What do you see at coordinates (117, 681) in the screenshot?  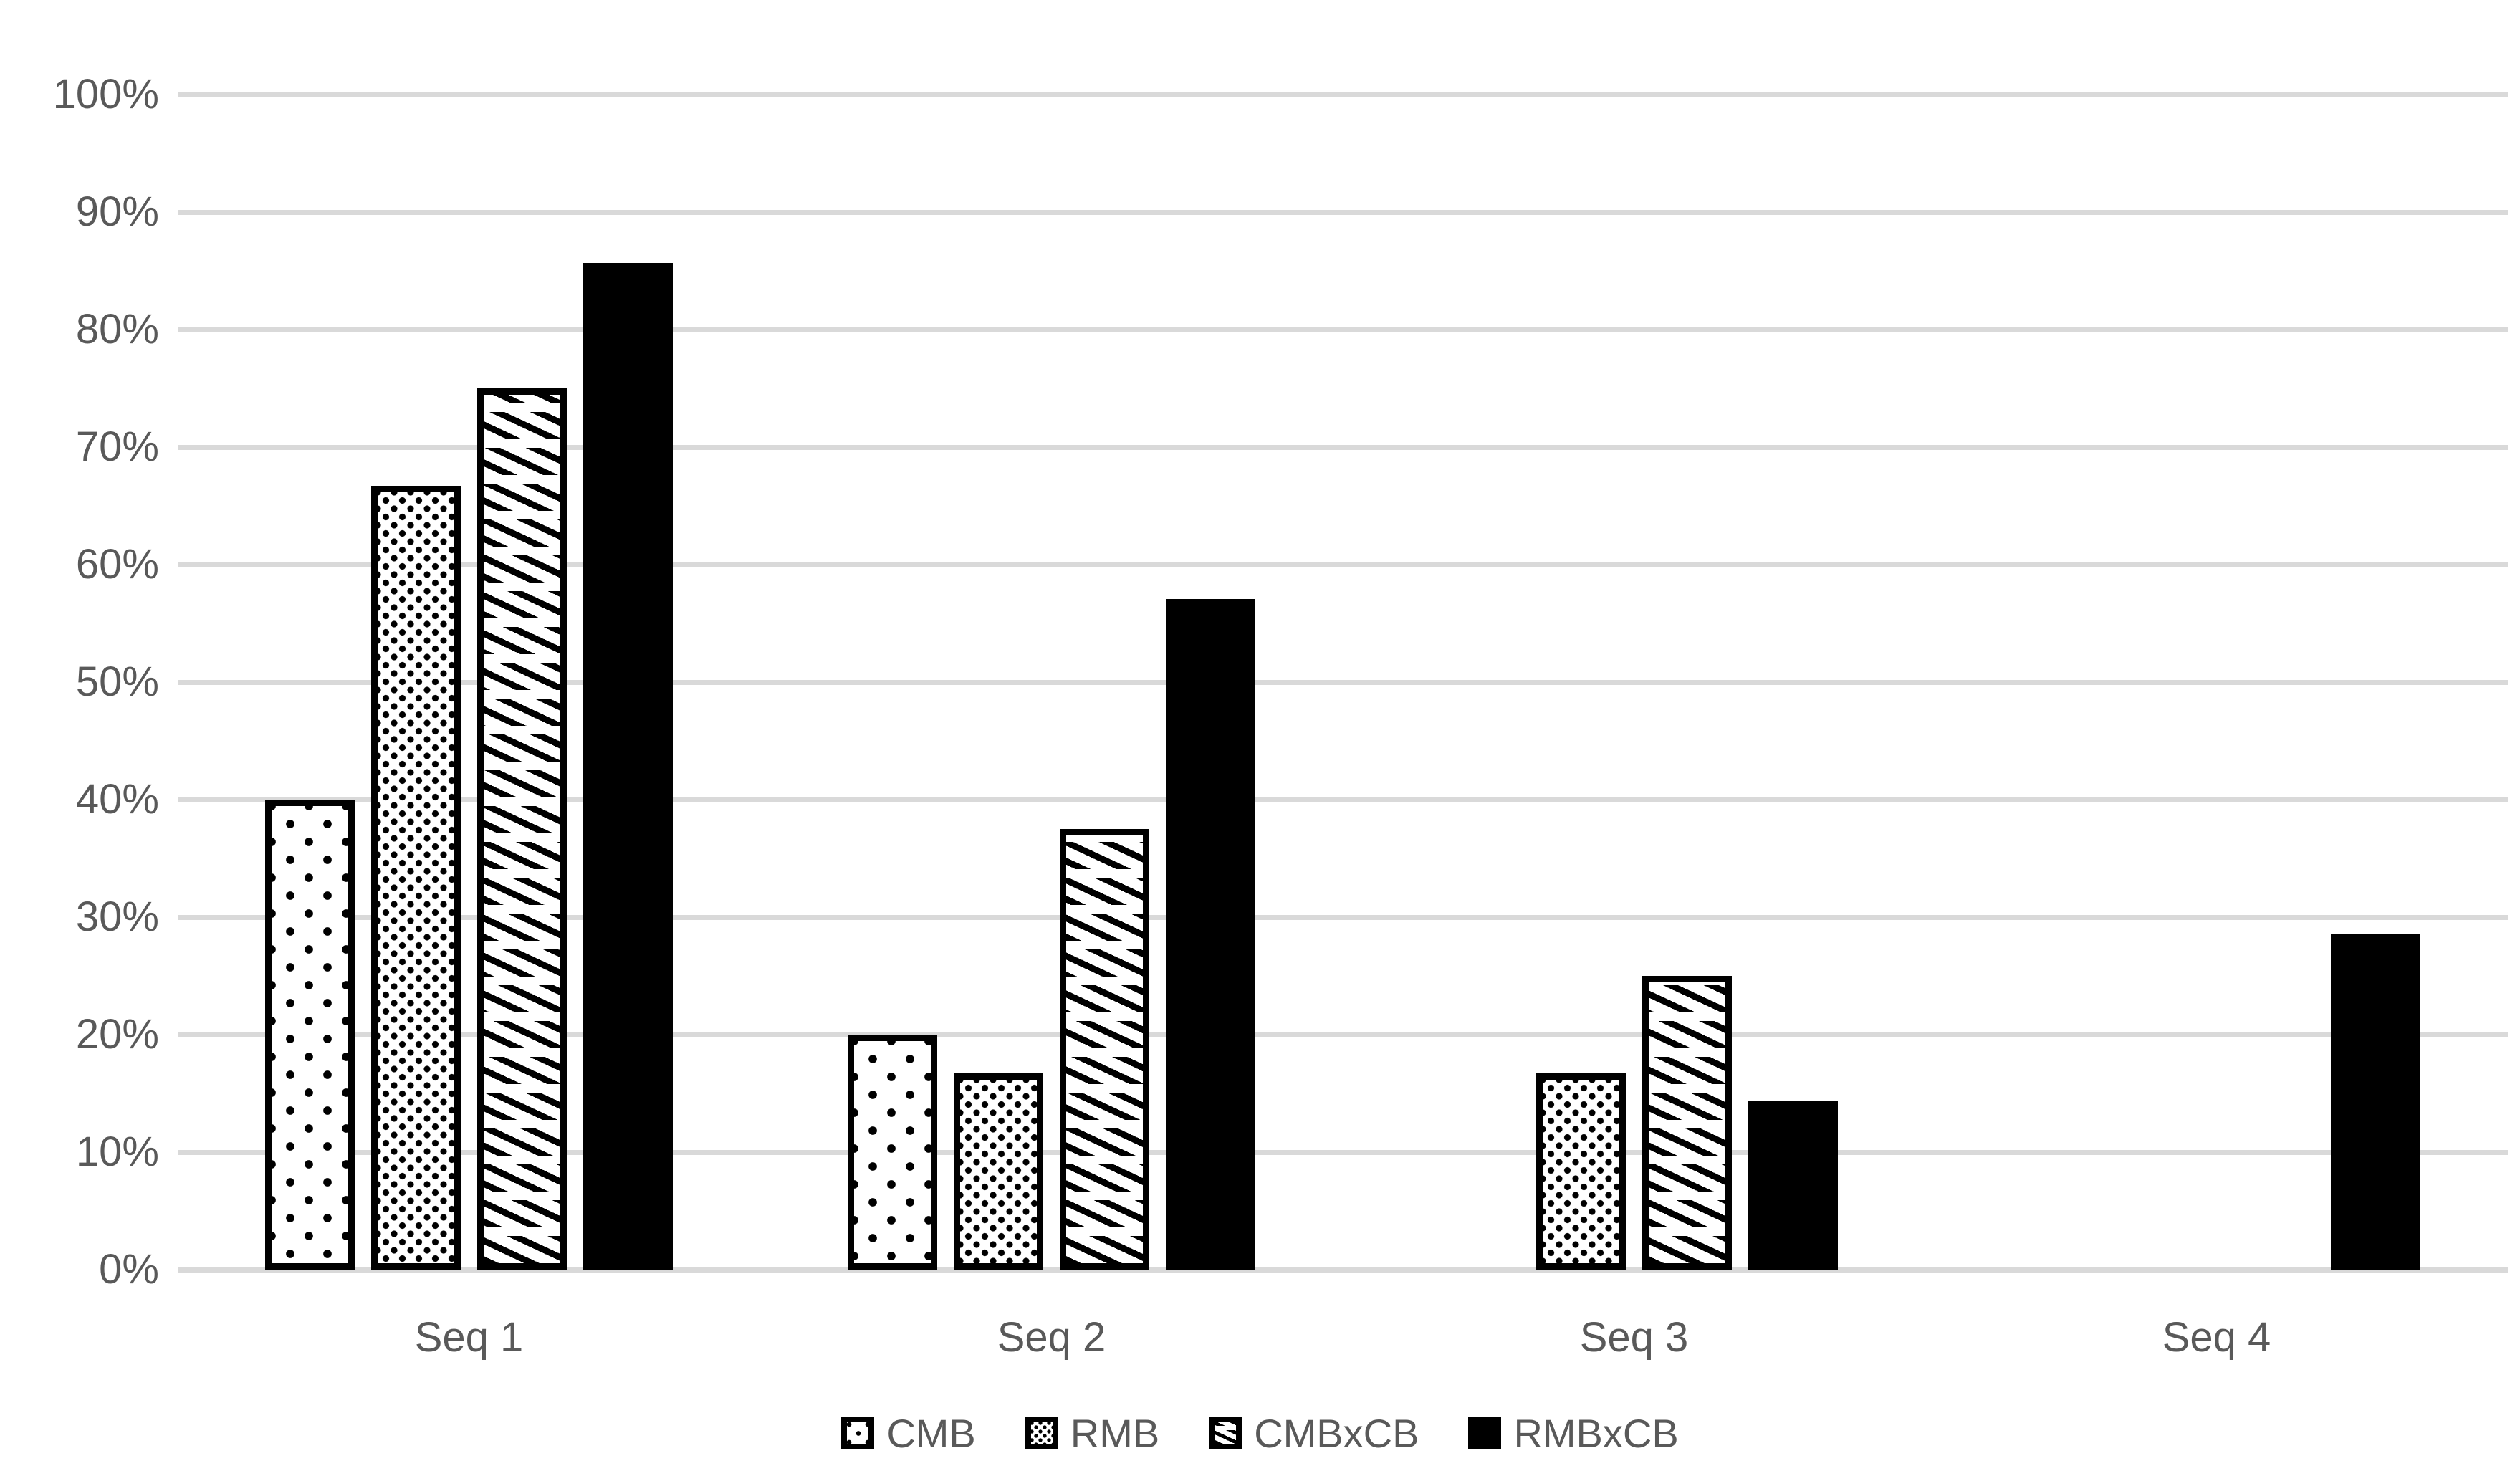 I see `y-tick-label: 50%` at bounding box center [117, 681].